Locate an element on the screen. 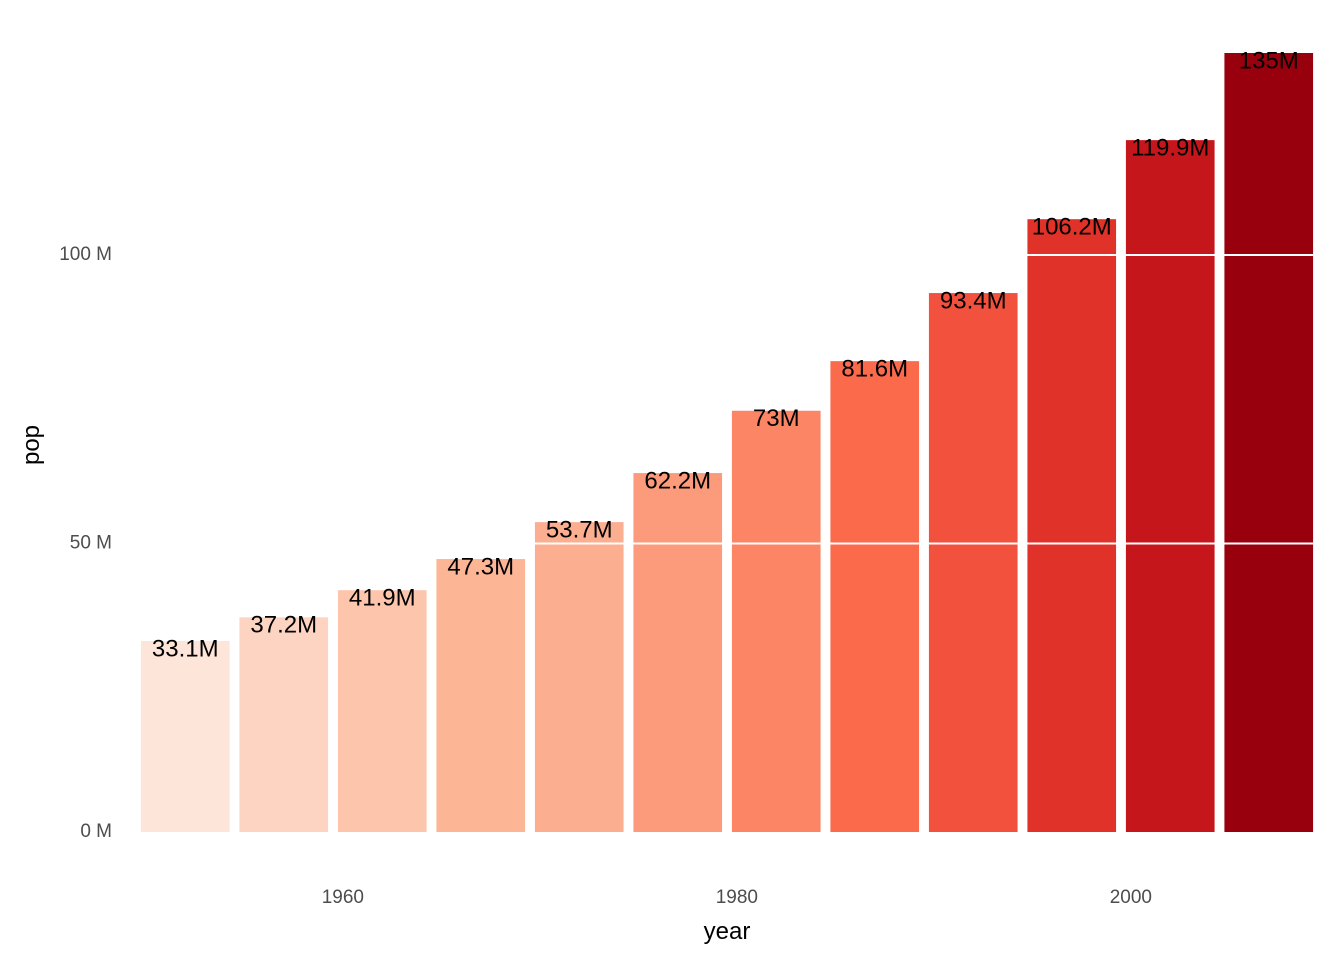  data-label-1962: 41.9M is located at coordinates (382, 598).